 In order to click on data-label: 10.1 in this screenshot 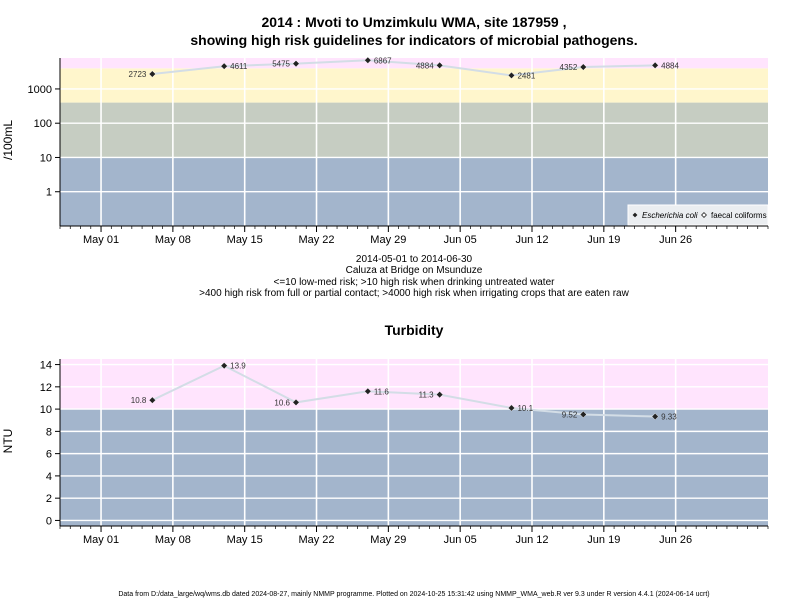, I will do `click(525, 408)`.